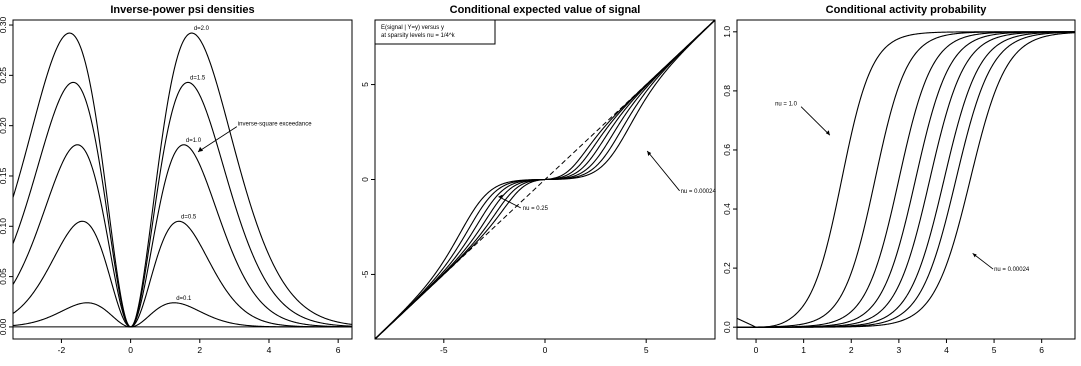 The image size is (1081, 366). I want to click on series-label: d=0.1, so click(184, 299).